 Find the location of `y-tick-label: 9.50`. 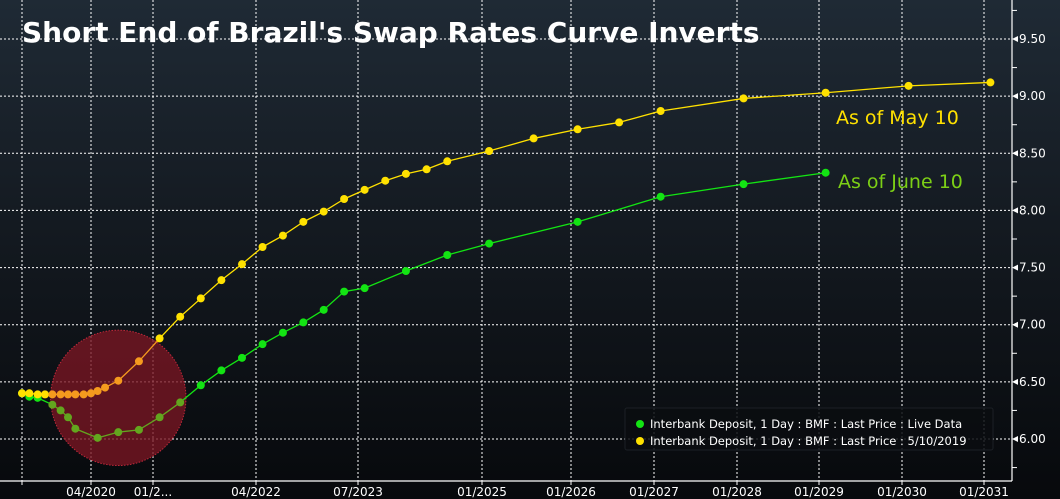

y-tick-label: 9.50 is located at coordinates (1032, 39).